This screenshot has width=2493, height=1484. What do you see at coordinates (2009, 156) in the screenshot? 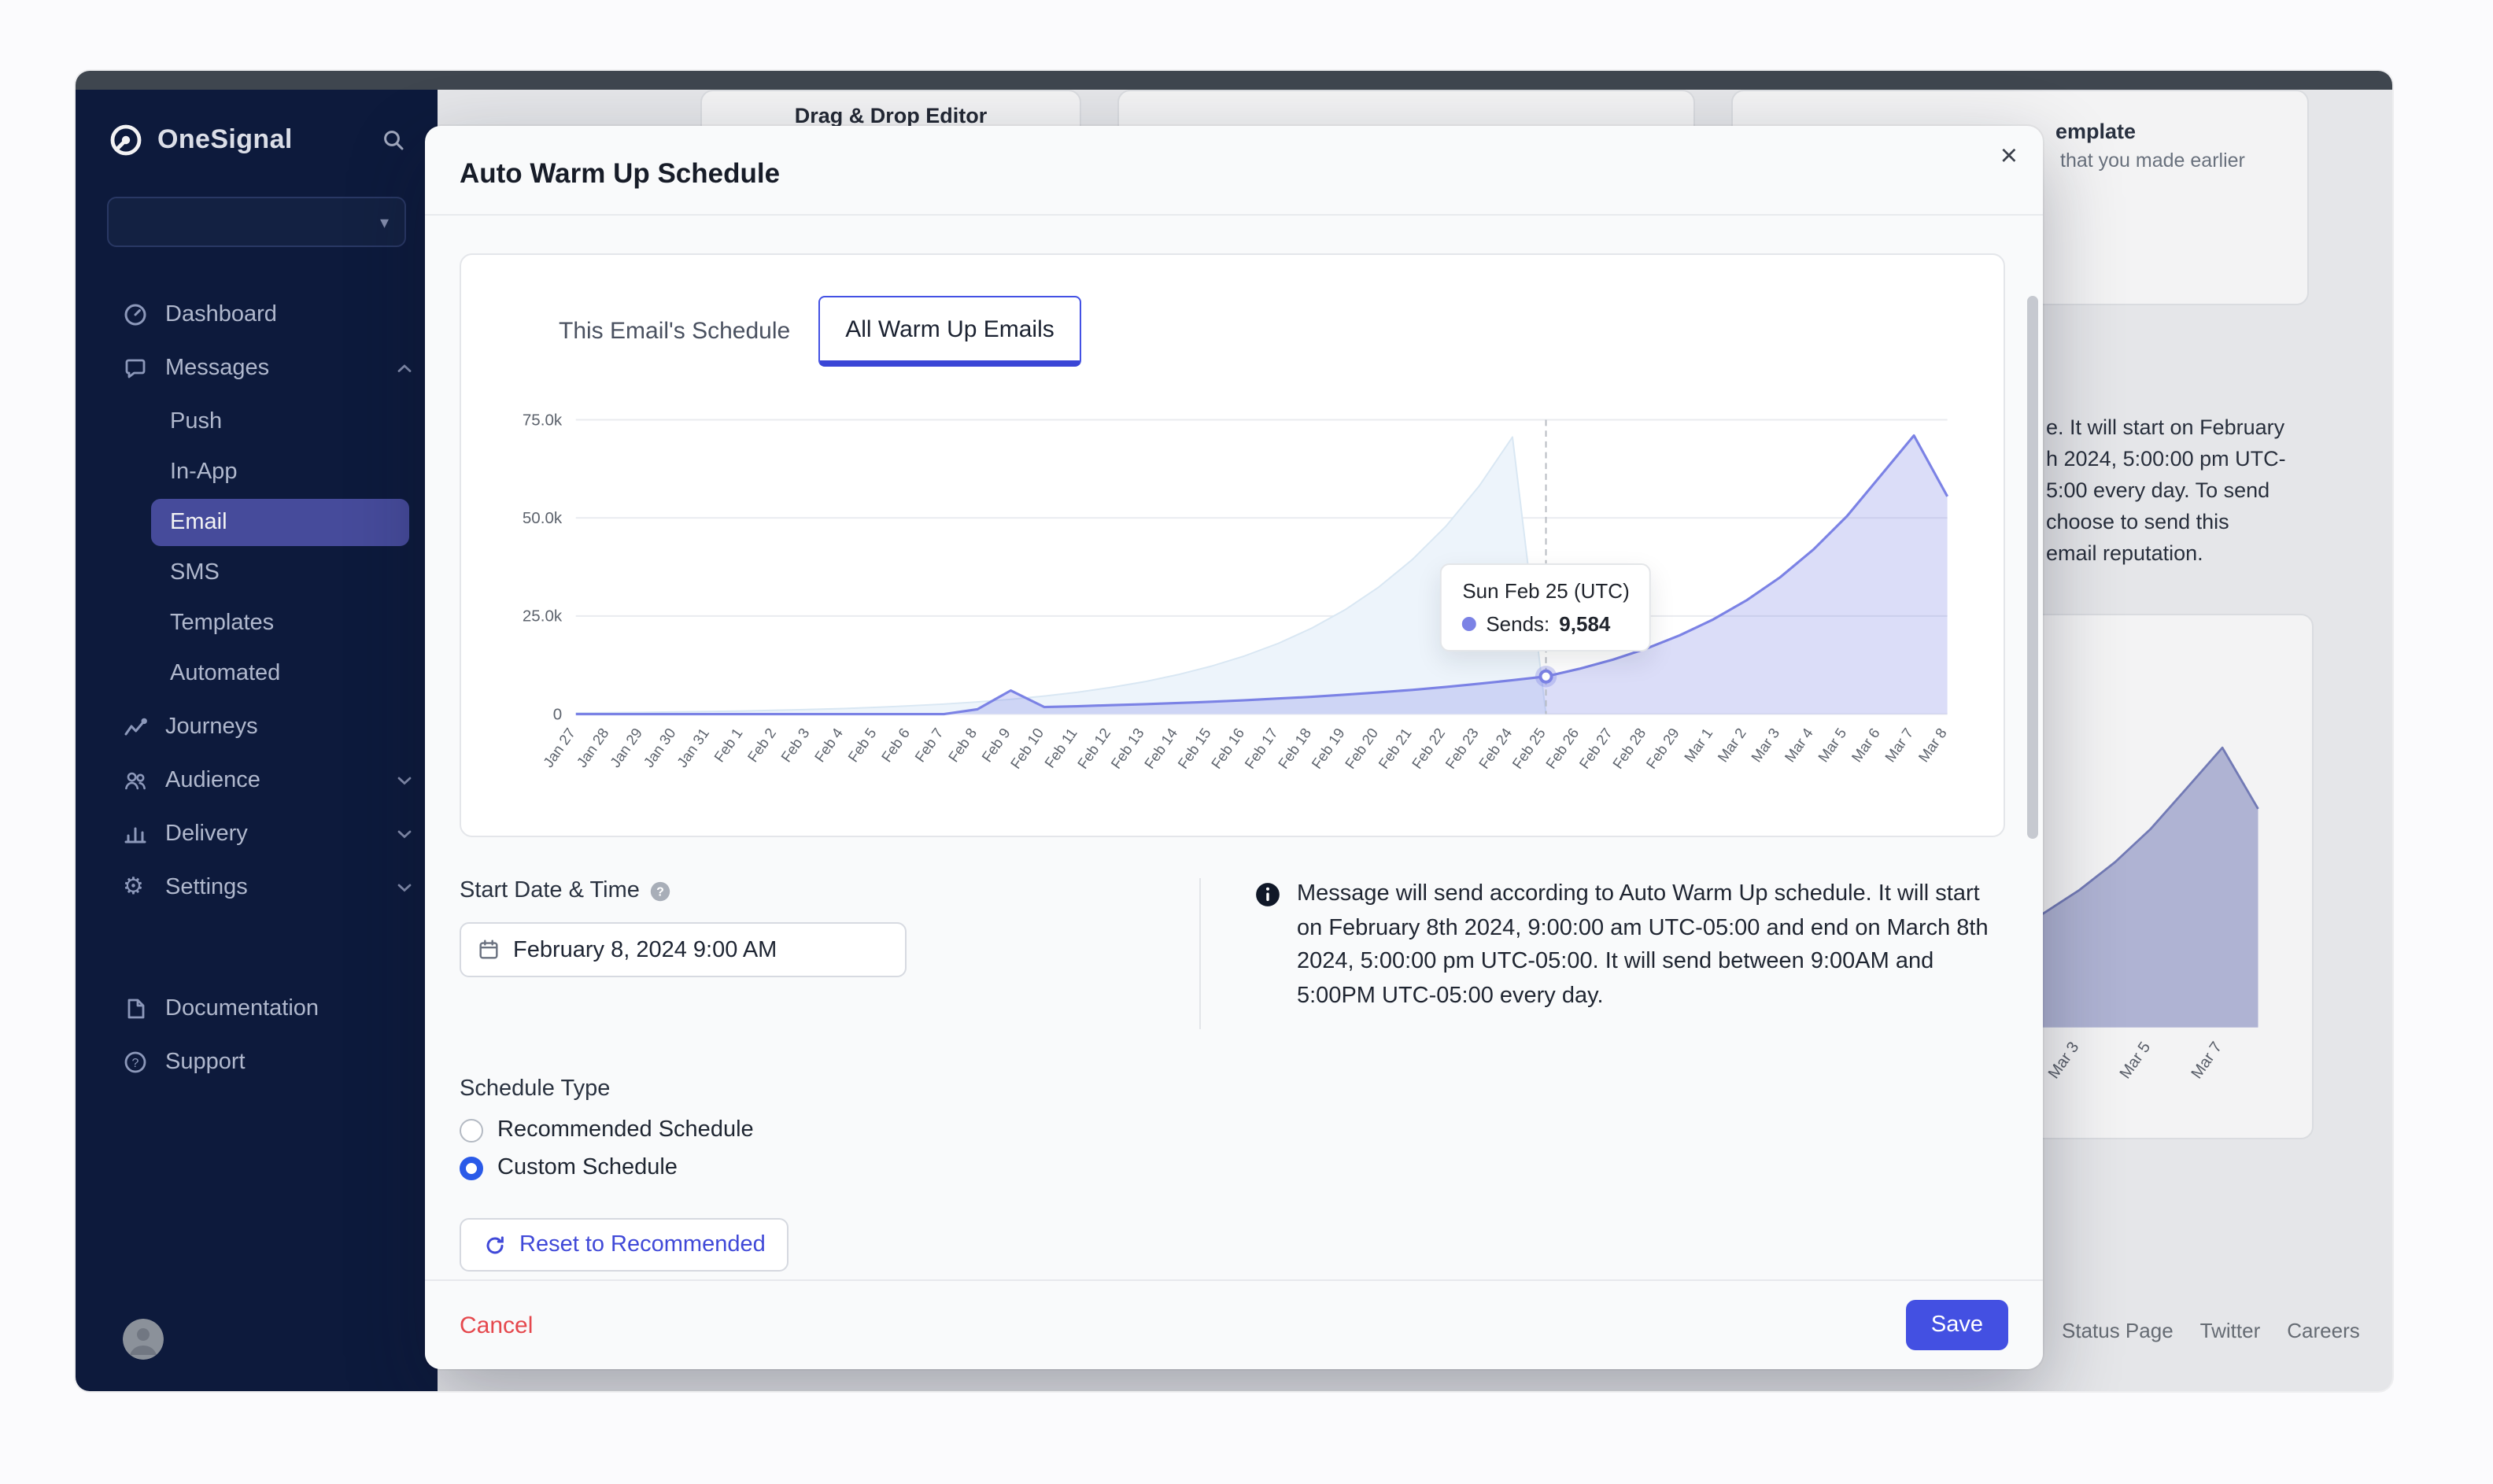
I see `close-icon: ×` at bounding box center [2009, 156].